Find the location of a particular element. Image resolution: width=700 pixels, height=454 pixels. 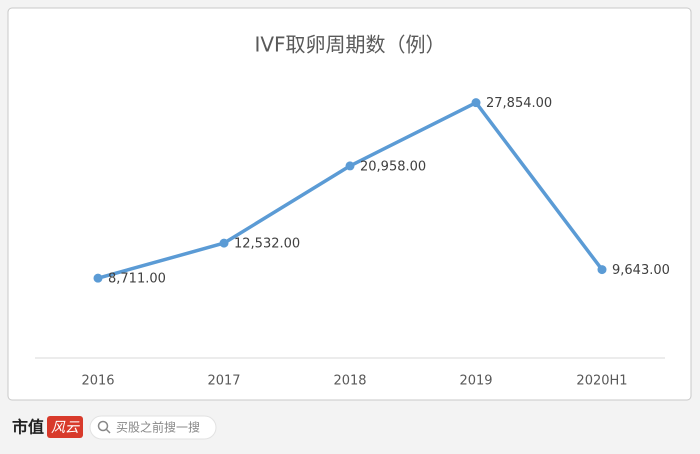

x-tick-label: 2018 is located at coordinates (349, 381).